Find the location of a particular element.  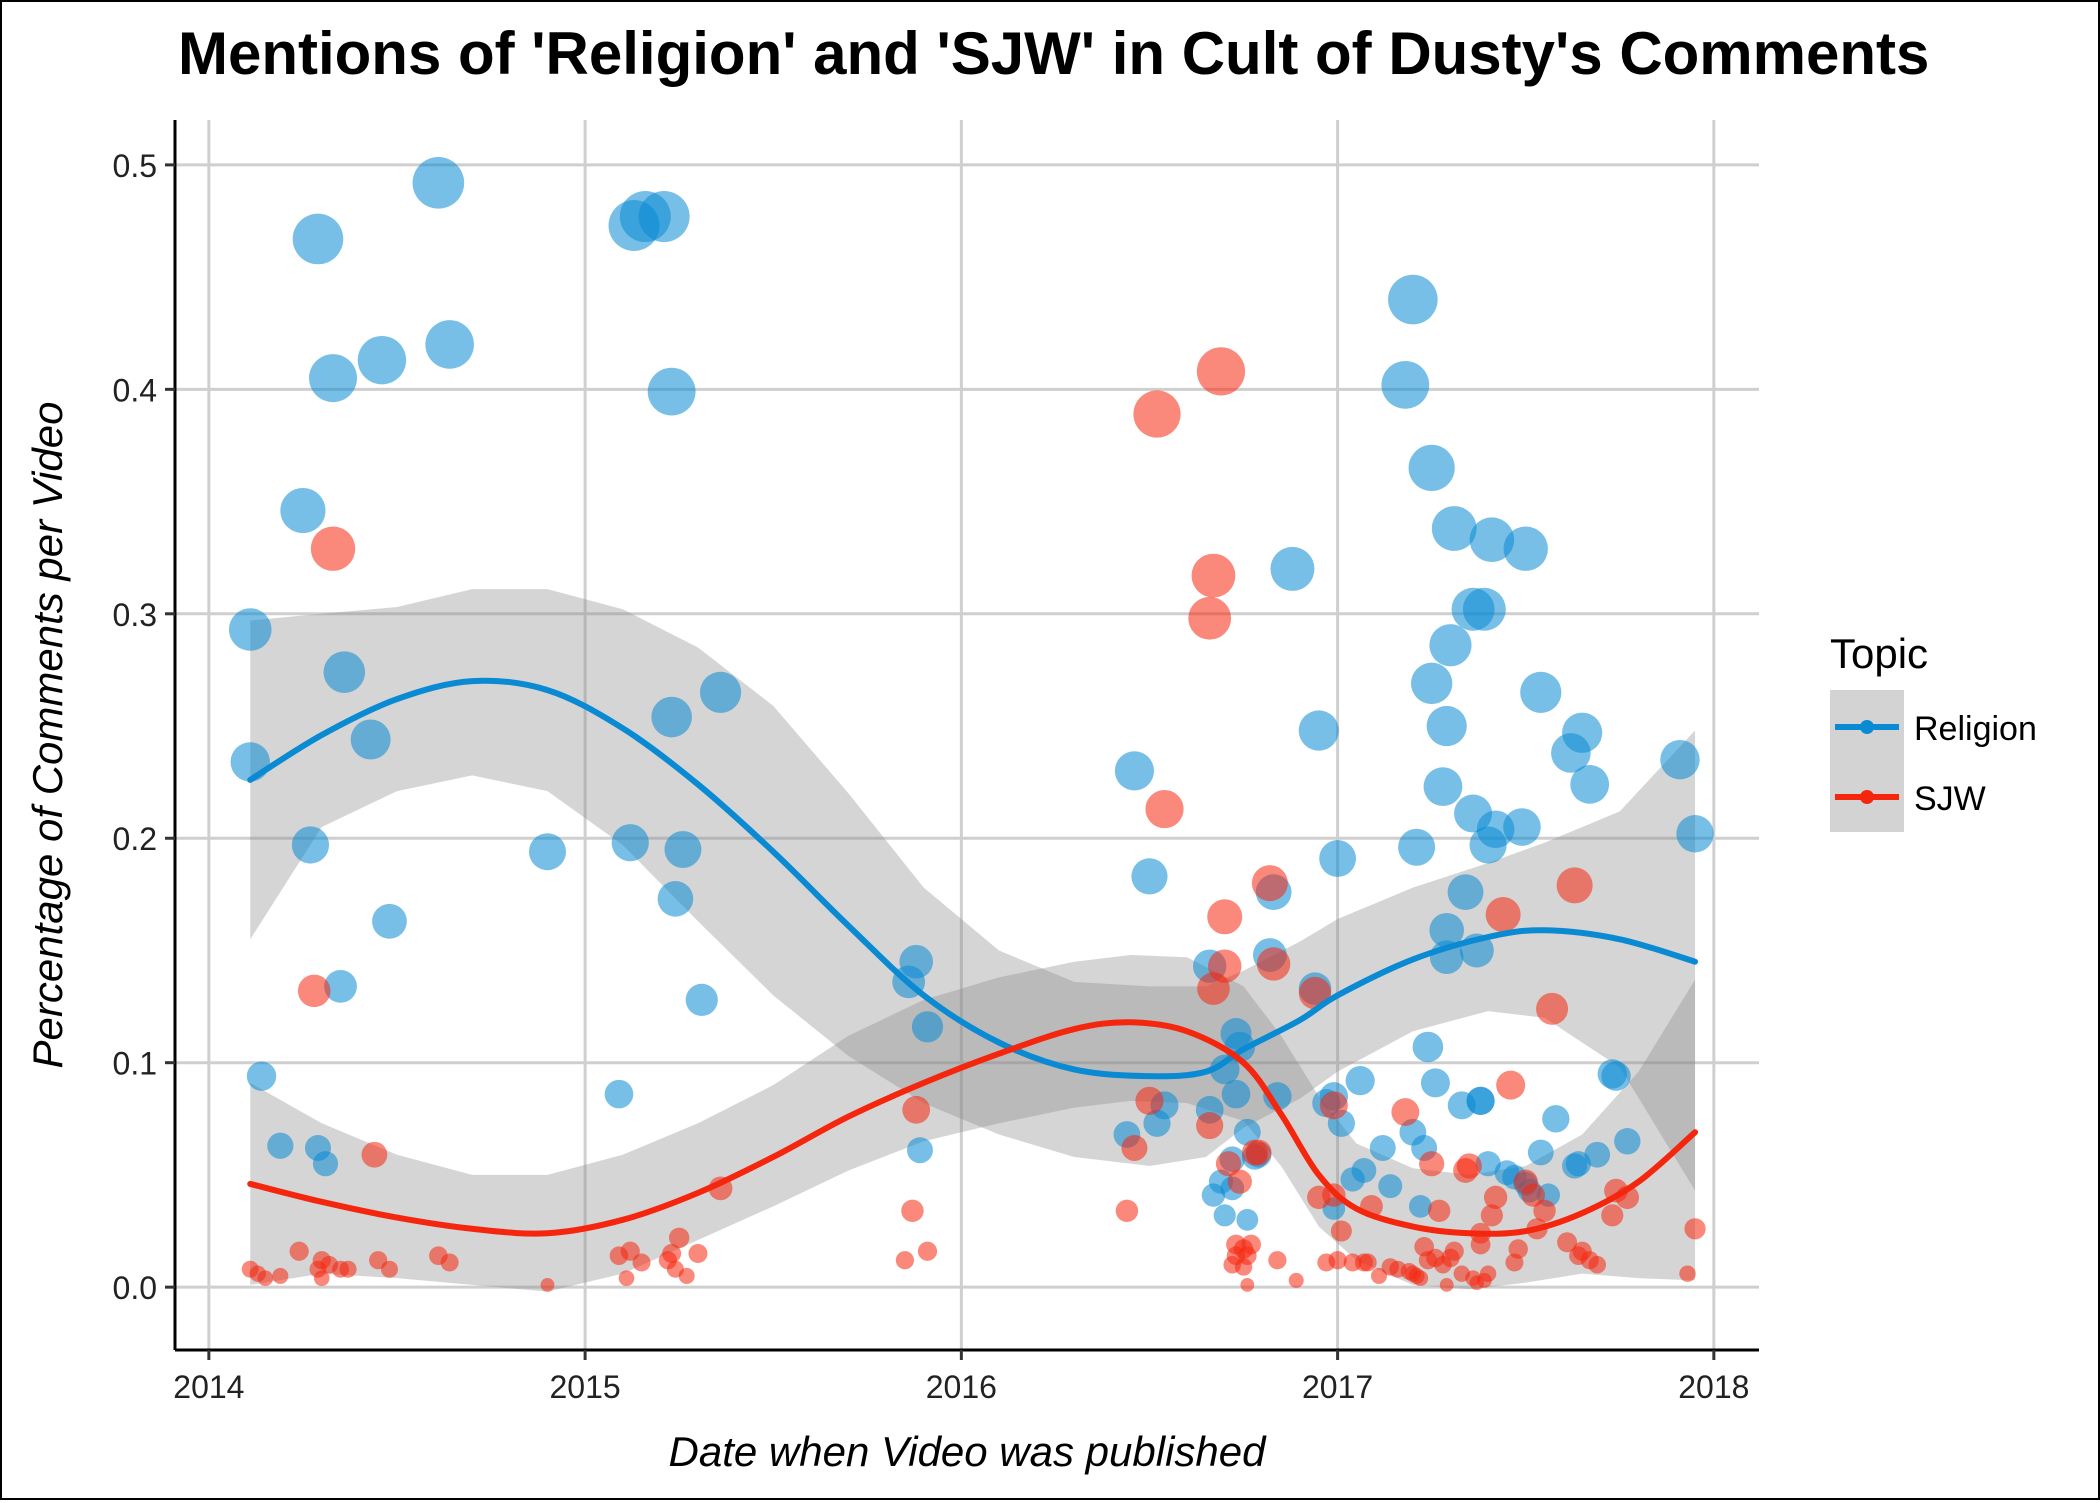

y-tick-label-3: 0.3 is located at coordinates (135, 615).